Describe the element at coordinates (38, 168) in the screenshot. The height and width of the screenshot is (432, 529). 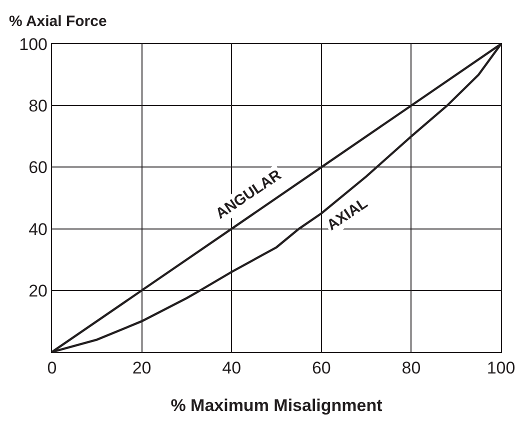
I see `y-tick-label: 60` at that location.